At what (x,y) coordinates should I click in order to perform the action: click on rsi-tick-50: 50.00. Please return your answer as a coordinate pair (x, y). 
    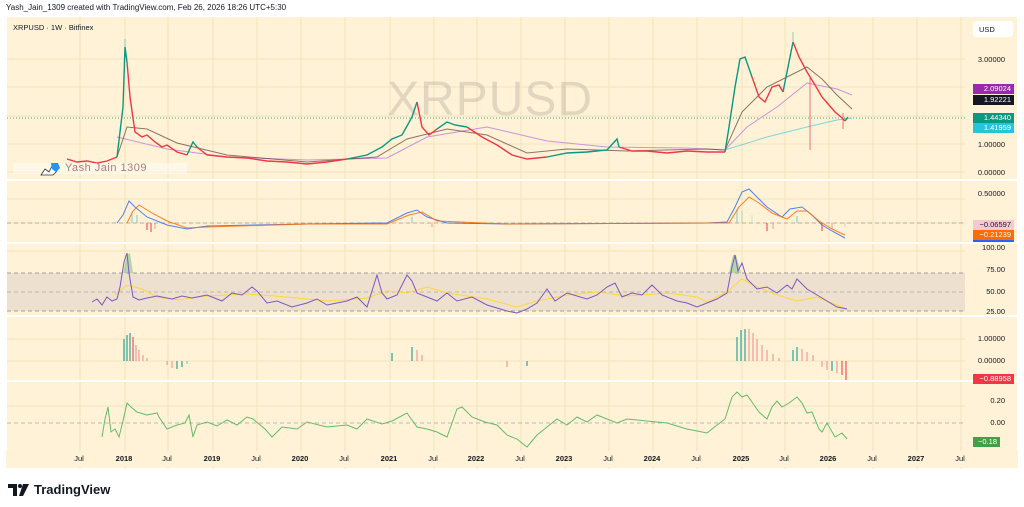
    Looking at the image, I should click on (995, 291).